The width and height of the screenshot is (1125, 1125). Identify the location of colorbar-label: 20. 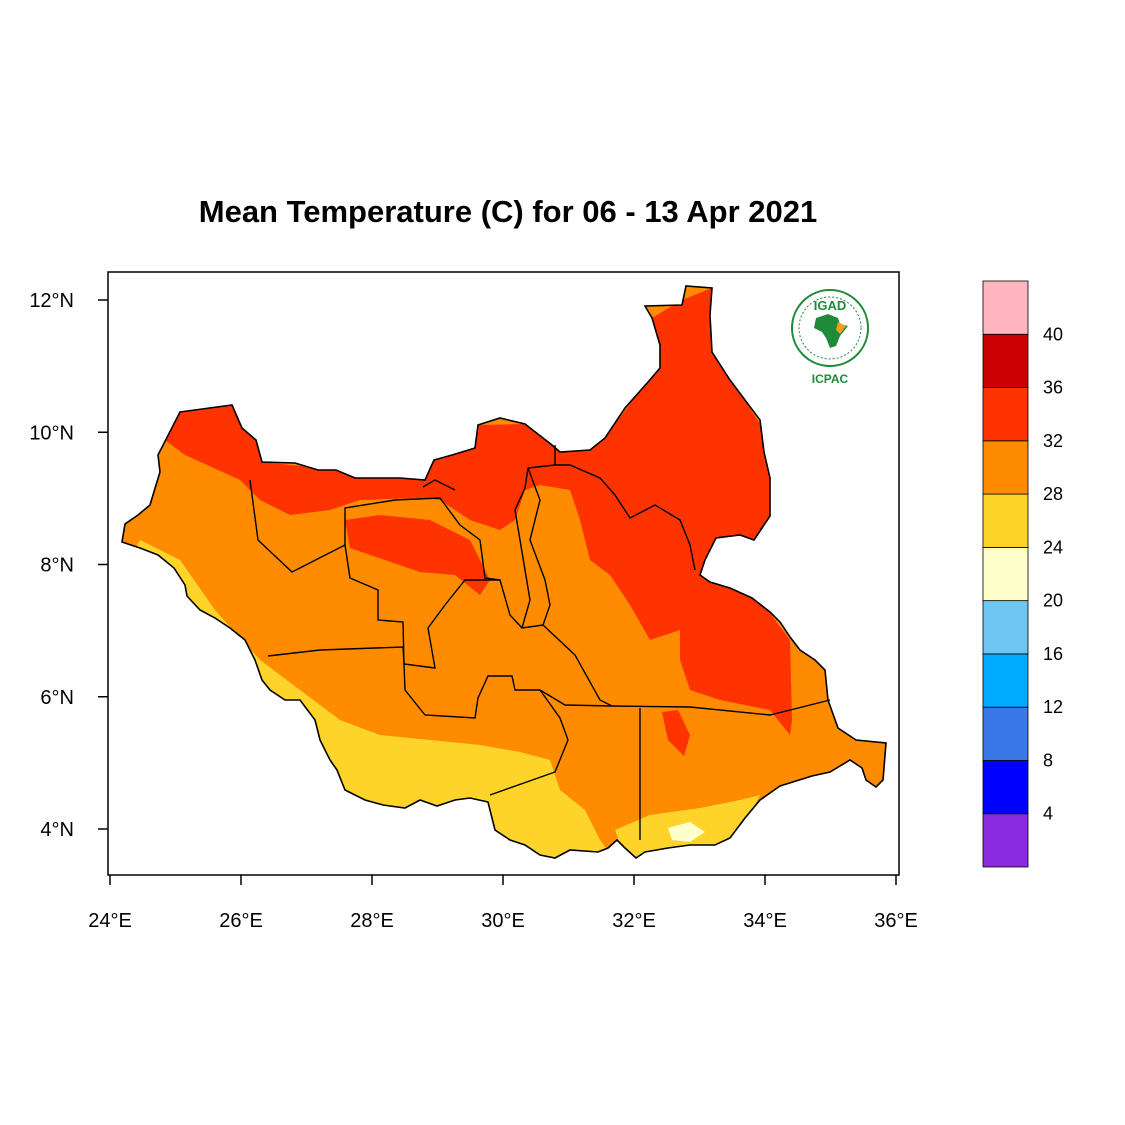
(1053, 601).